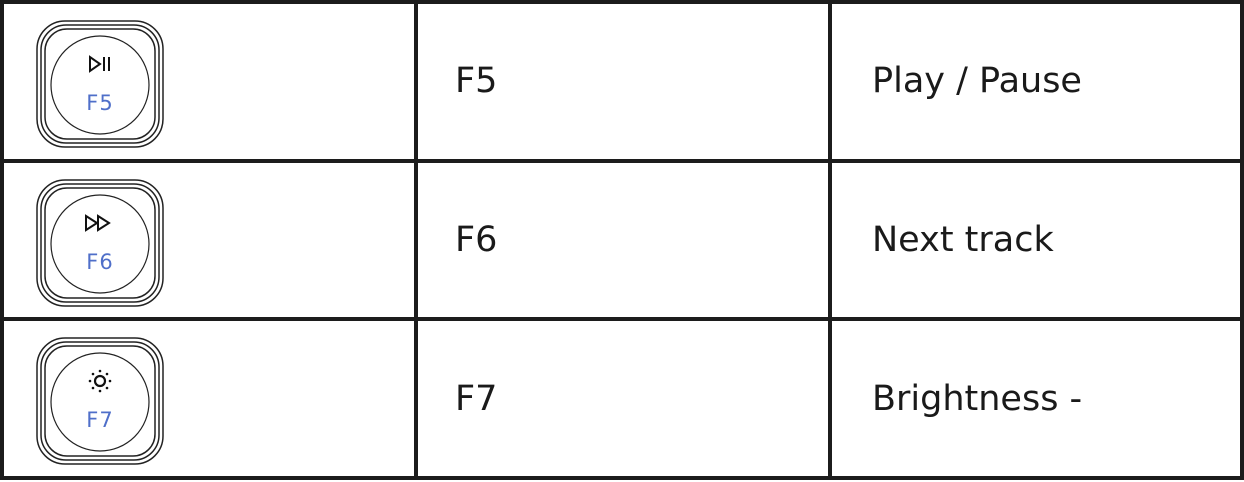  What do you see at coordinates (99, 64) in the screenshot?
I see `play-pause-icon` at bounding box center [99, 64].